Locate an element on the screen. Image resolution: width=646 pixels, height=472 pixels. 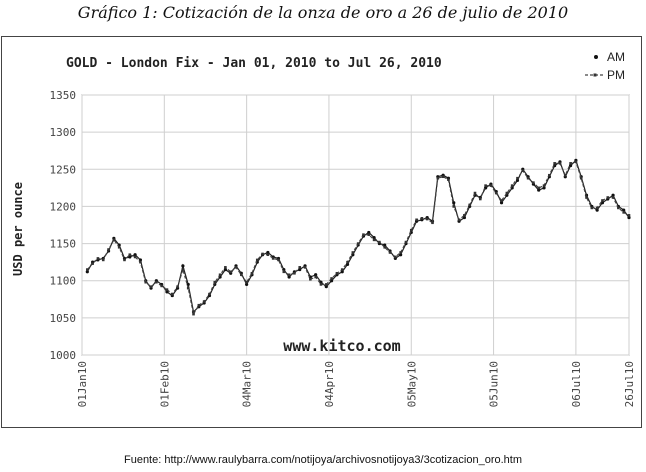
y-tick-label: 1300 is located at coordinates (63, 132).